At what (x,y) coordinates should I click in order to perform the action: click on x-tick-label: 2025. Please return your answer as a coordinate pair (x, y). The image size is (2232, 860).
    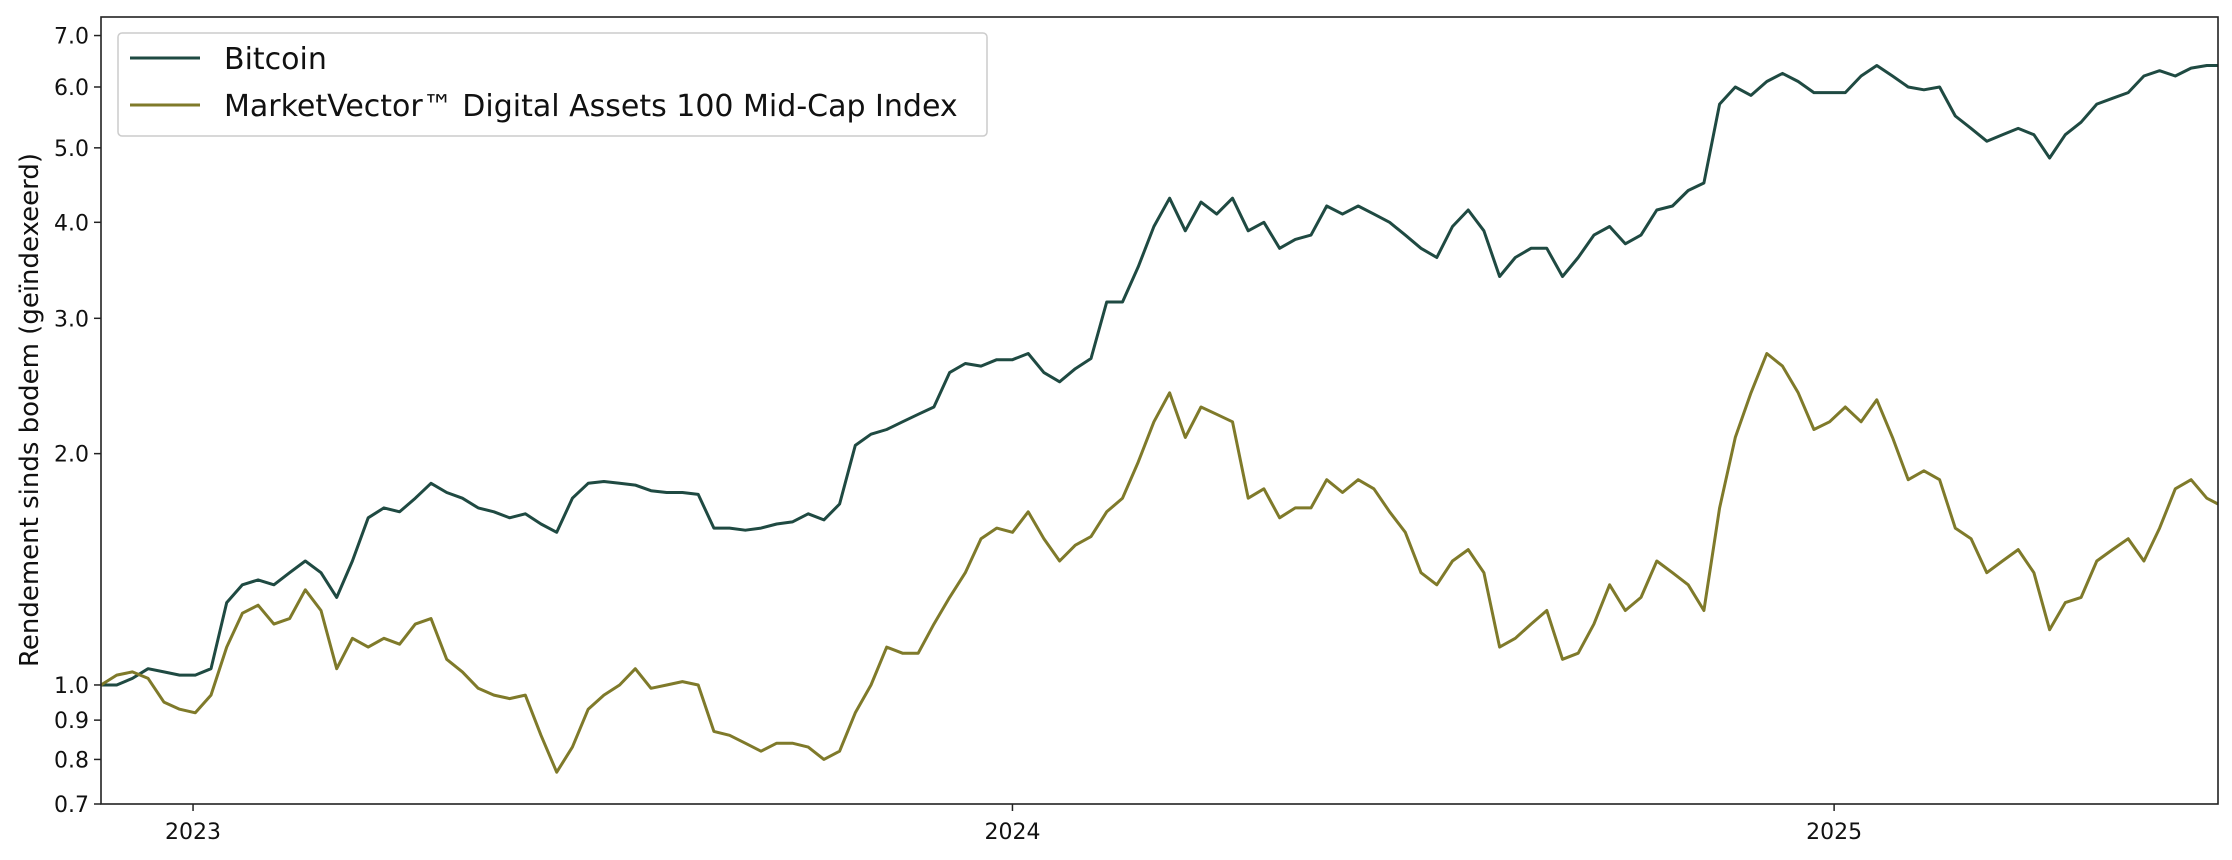
    Looking at the image, I should click on (1834, 832).